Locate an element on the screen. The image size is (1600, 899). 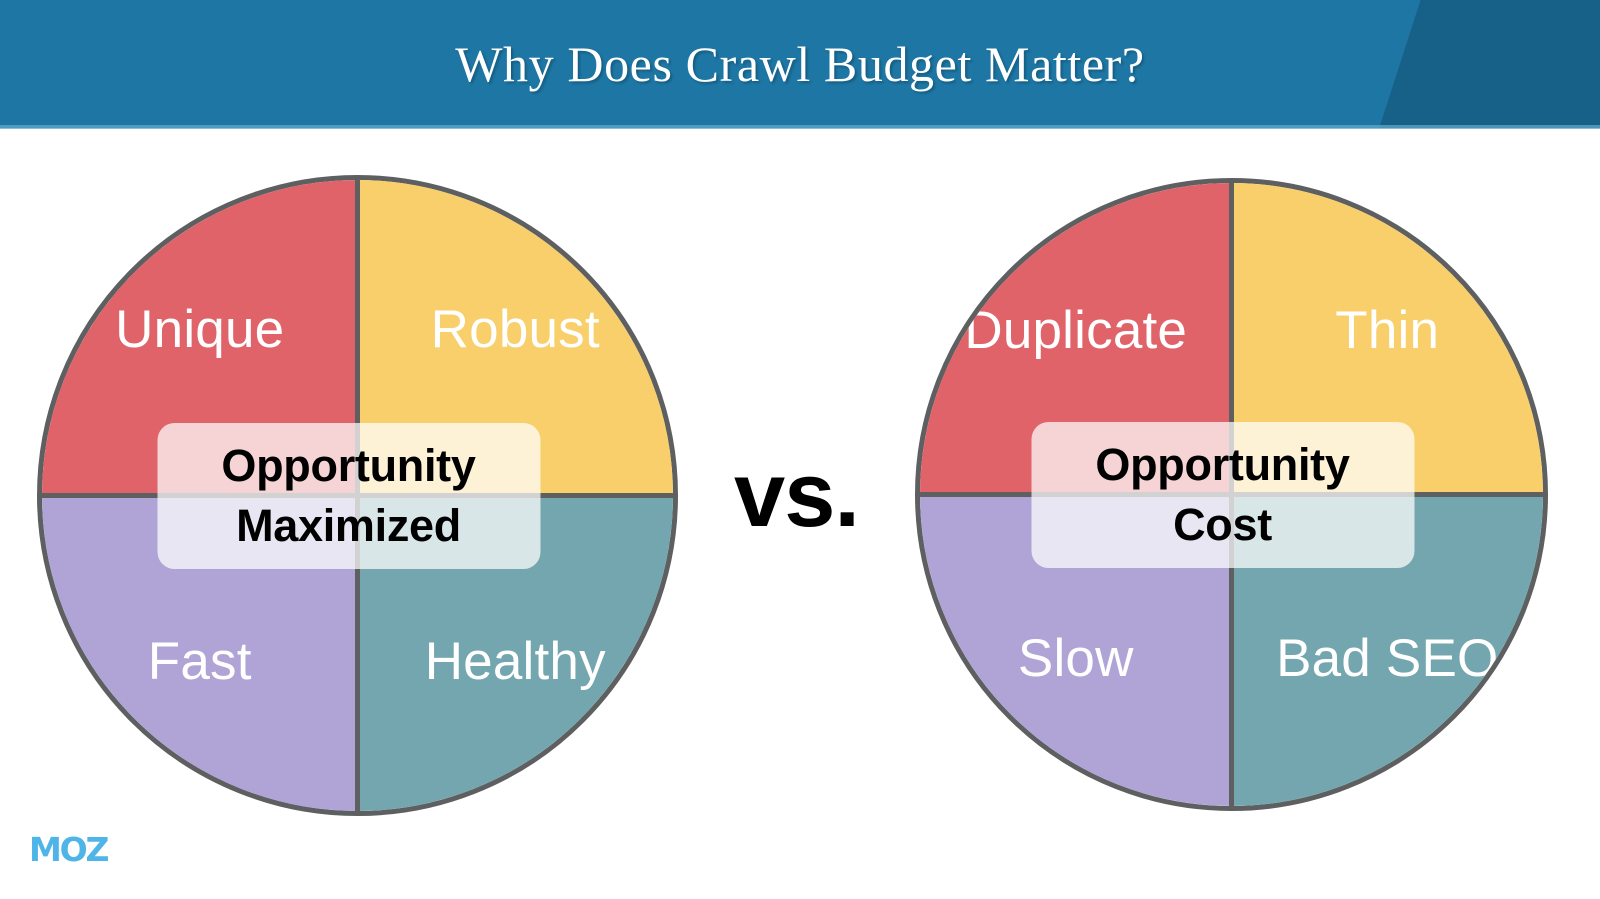
quadrant-label-thin: Thin is located at coordinates (1387, 331).